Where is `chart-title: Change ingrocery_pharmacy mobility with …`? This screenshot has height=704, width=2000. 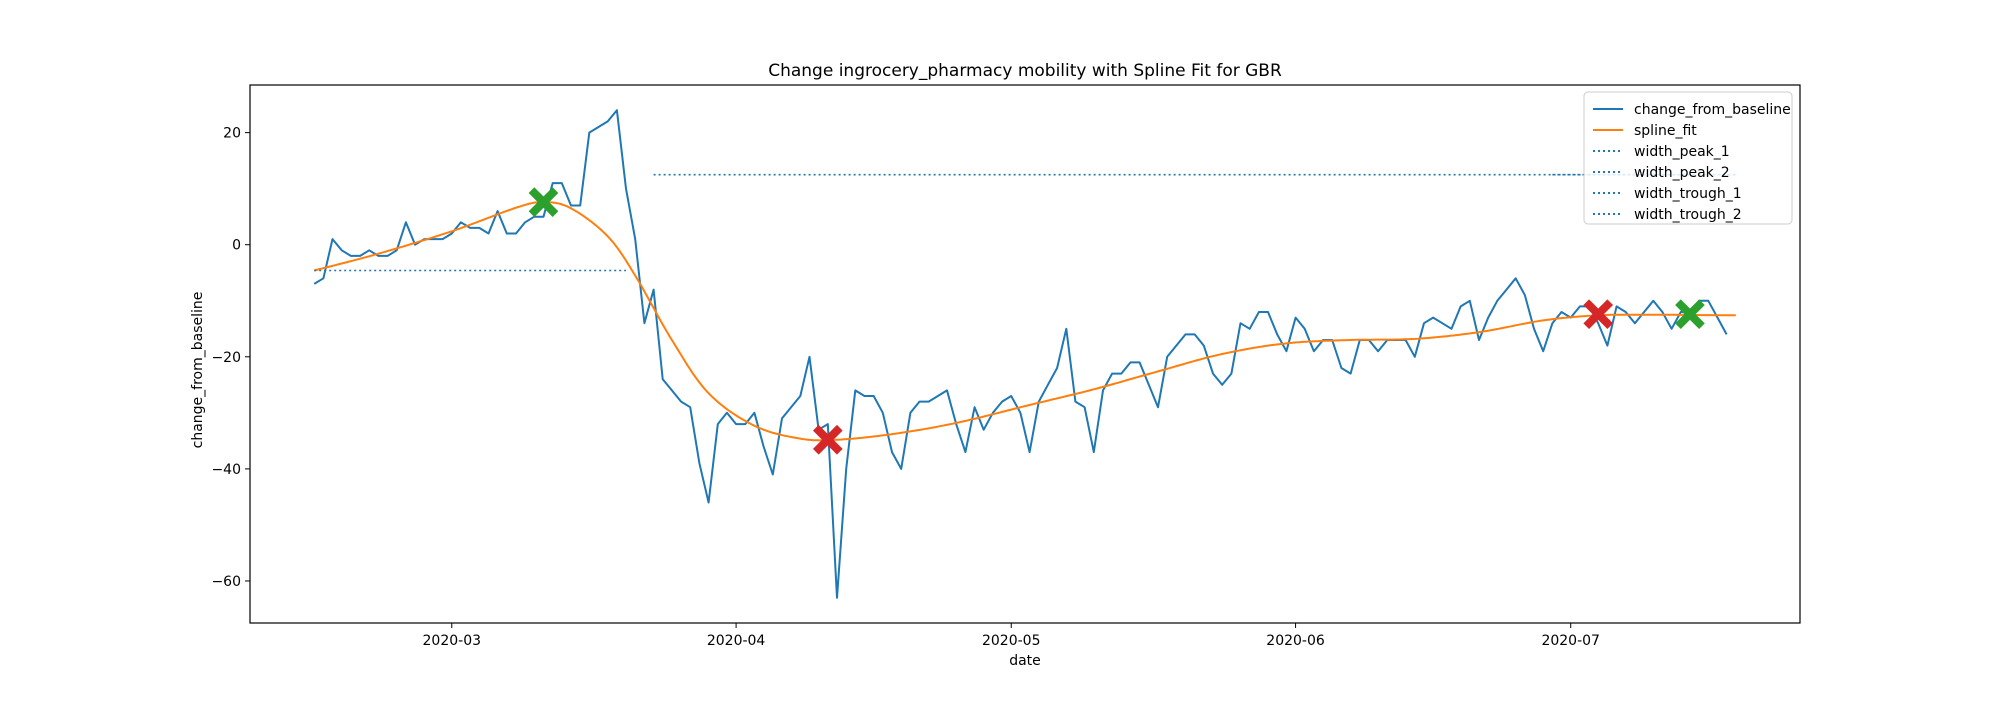
chart-title: Change ingrocery_pharmacy mobility with … is located at coordinates (1025, 71).